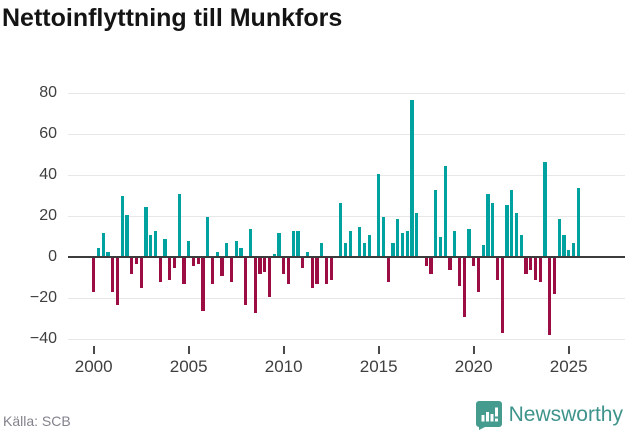 The height and width of the screenshot is (439, 631). I want to click on y-axis-tick-label: 20, so click(48, 215).